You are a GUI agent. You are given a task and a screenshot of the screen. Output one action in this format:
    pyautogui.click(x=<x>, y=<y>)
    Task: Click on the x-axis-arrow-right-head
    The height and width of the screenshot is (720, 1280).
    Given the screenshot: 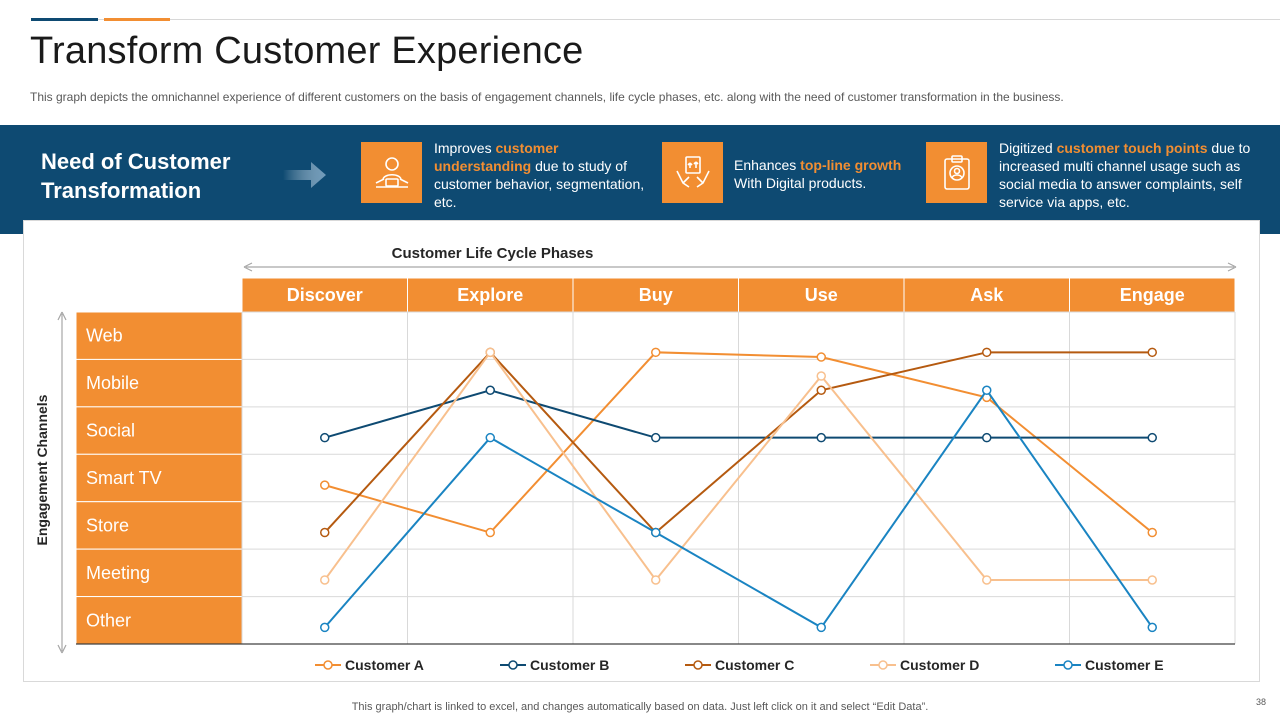 What is the action you would take?
    pyautogui.click(x=1232, y=267)
    